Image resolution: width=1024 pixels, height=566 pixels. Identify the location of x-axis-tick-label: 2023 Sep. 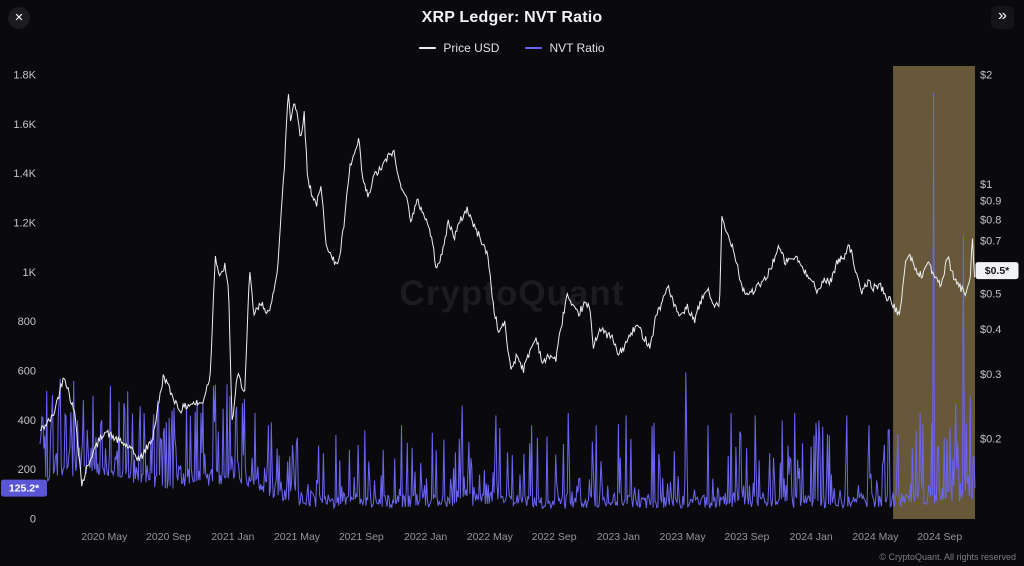
(746, 537).